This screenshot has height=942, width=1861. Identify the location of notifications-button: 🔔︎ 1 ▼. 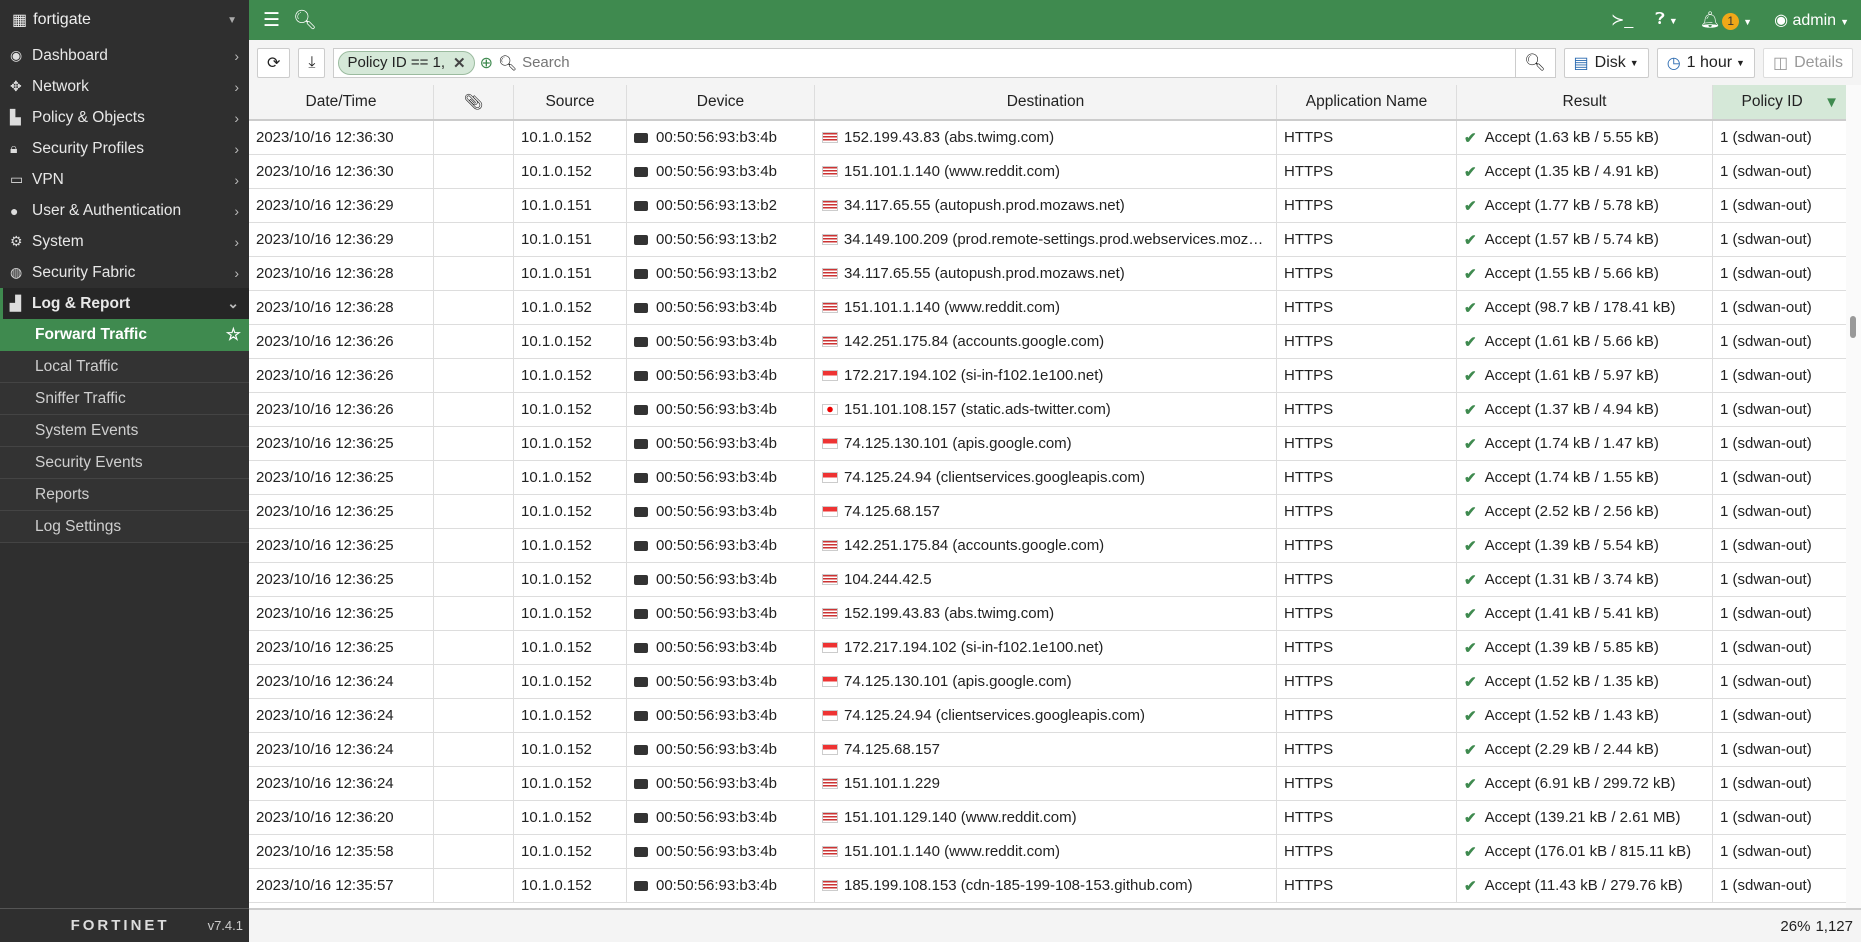
(1726, 21).